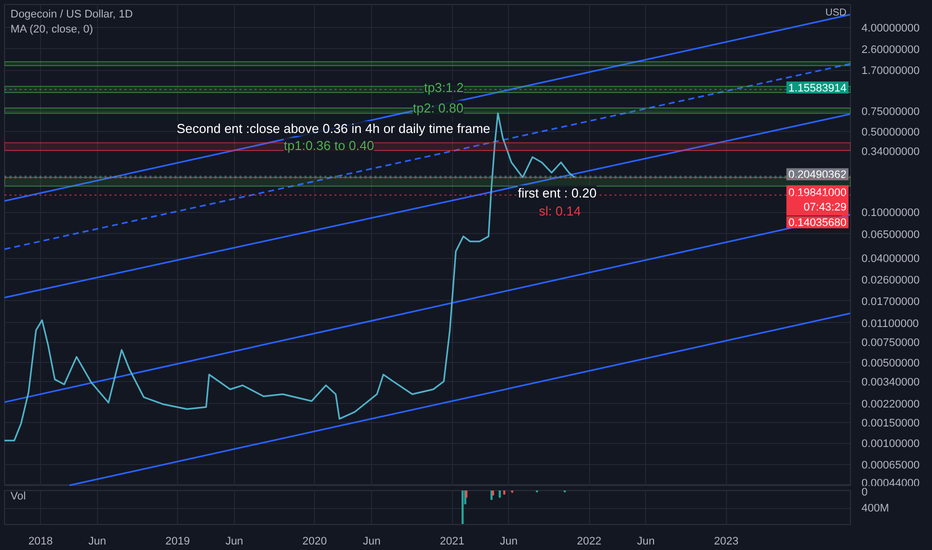 The image size is (932, 550). Describe the element at coordinates (589, 542) in the screenshot. I see `x-tick-label: 2022` at that location.